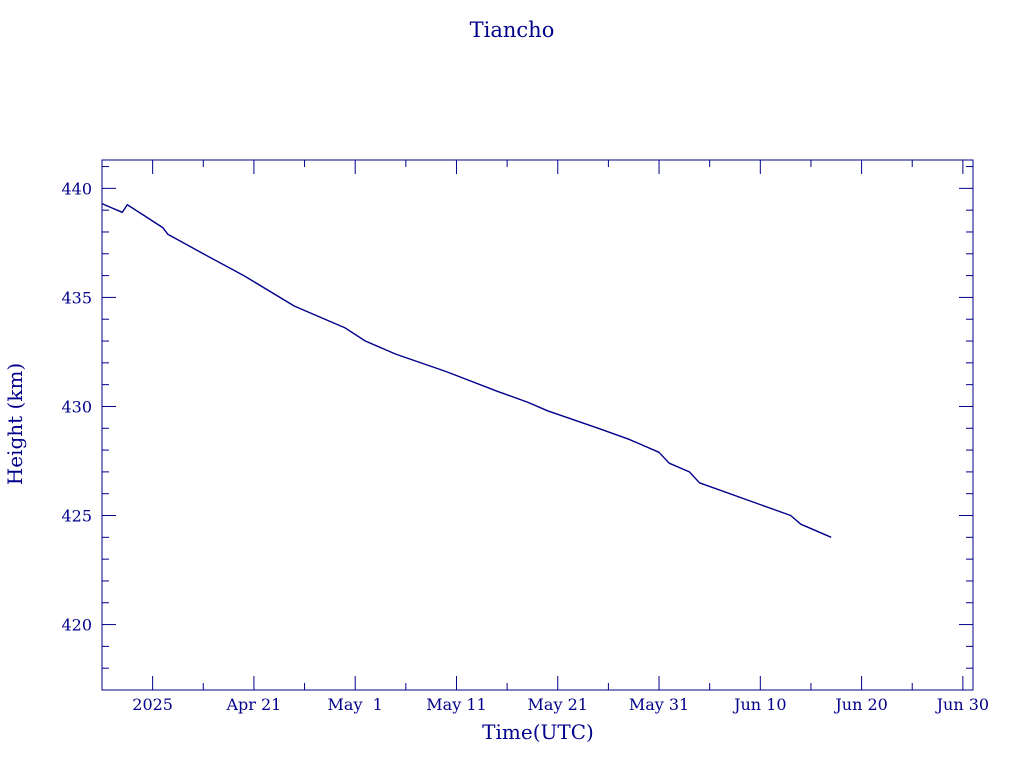 The image size is (1024, 772). Describe the element at coordinates (759, 704) in the screenshot. I see `x-tick-label: Jun 10` at that location.